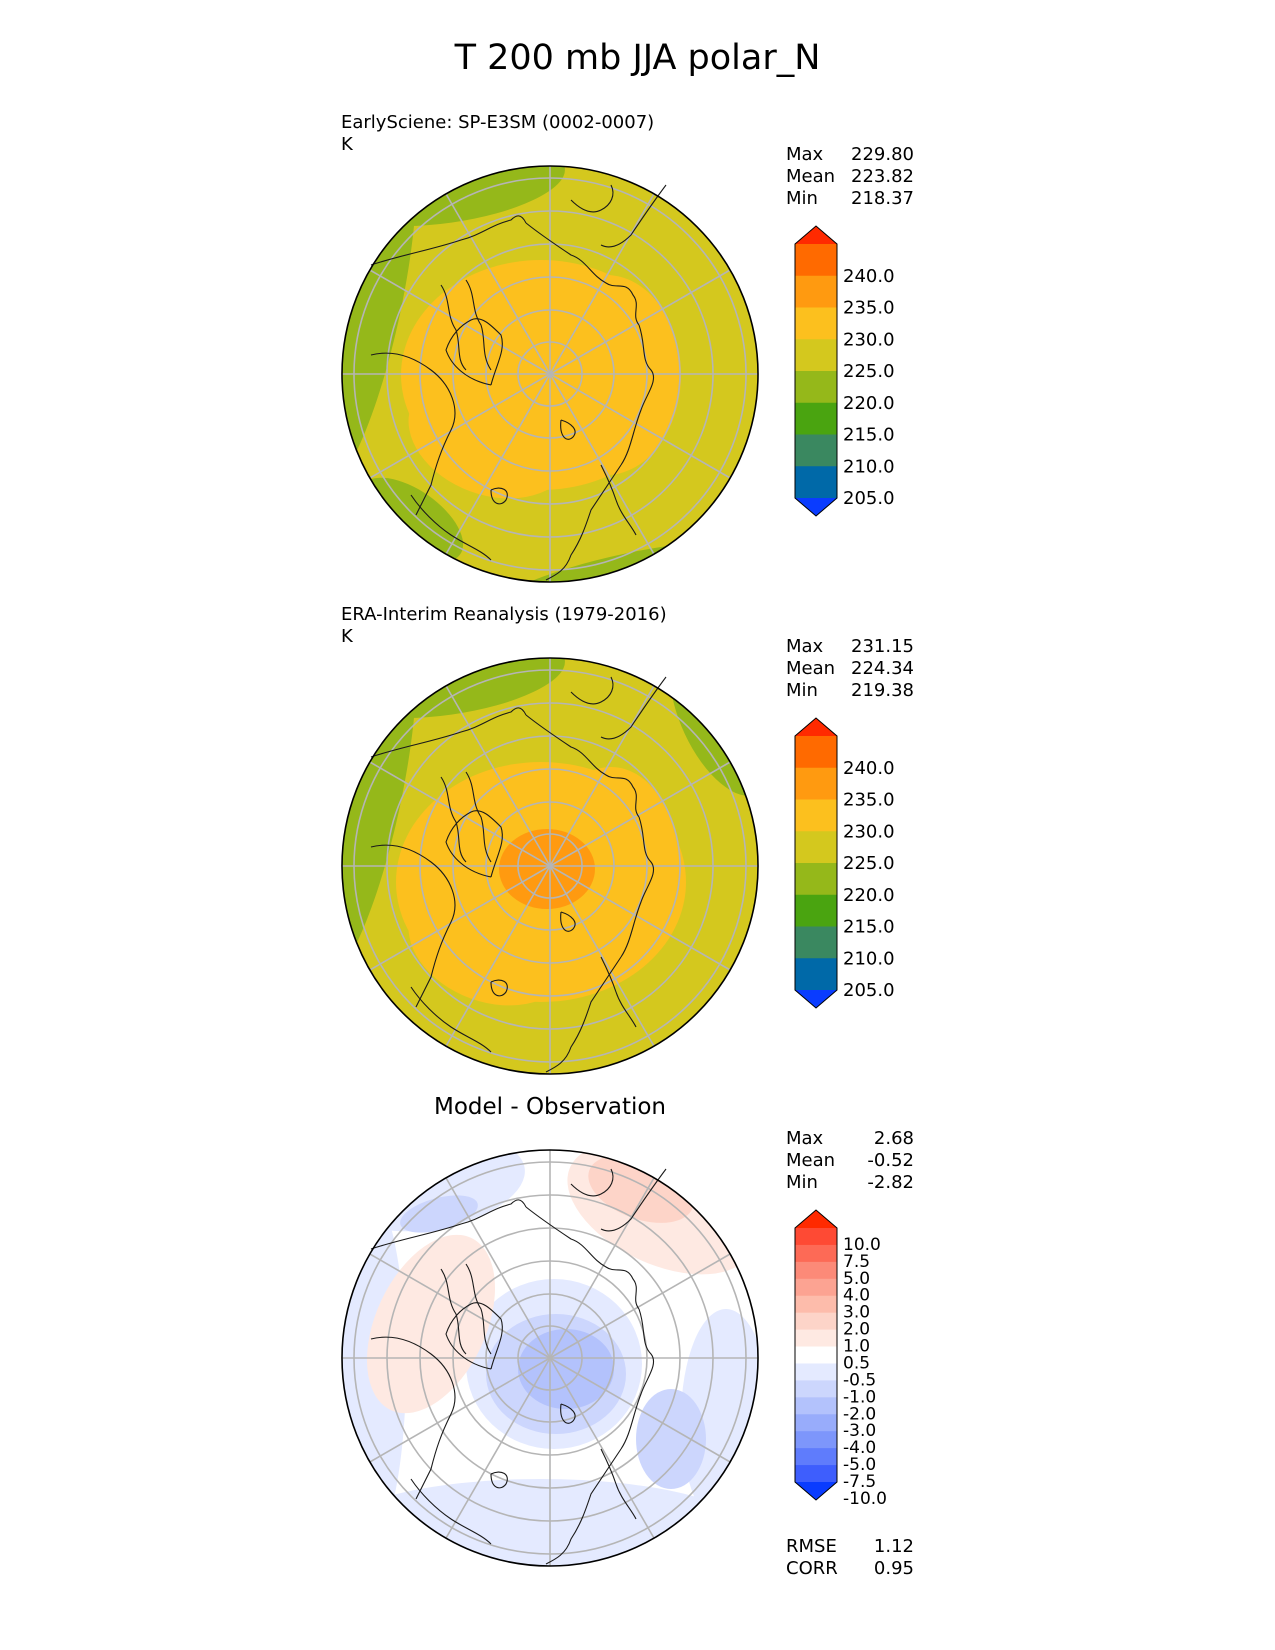 The height and width of the screenshot is (1650, 1275). What do you see at coordinates (869, 895) in the screenshot?
I see `colorbar-tick-label: 220.0` at bounding box center [869, 895].